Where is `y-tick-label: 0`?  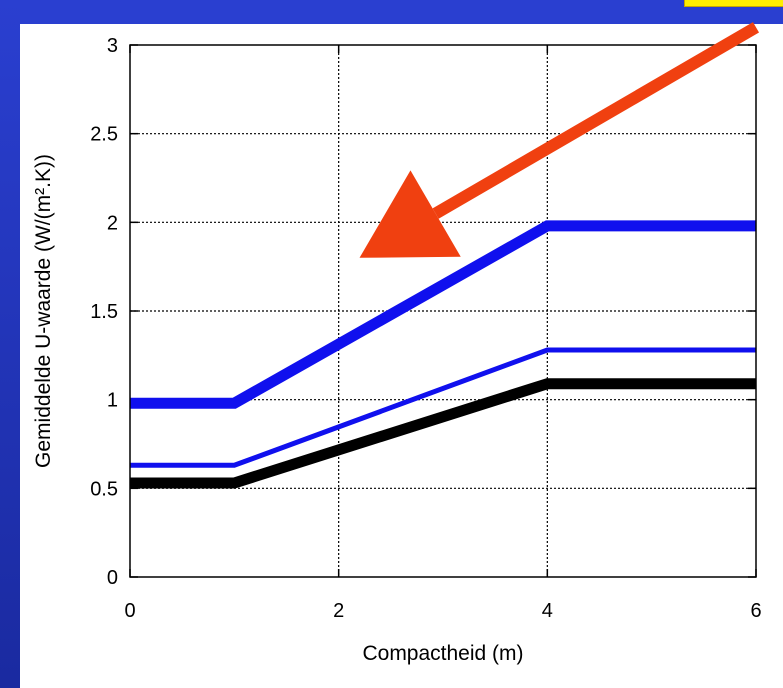 y-tick-label: 0 is located at coordinates (112, 578).